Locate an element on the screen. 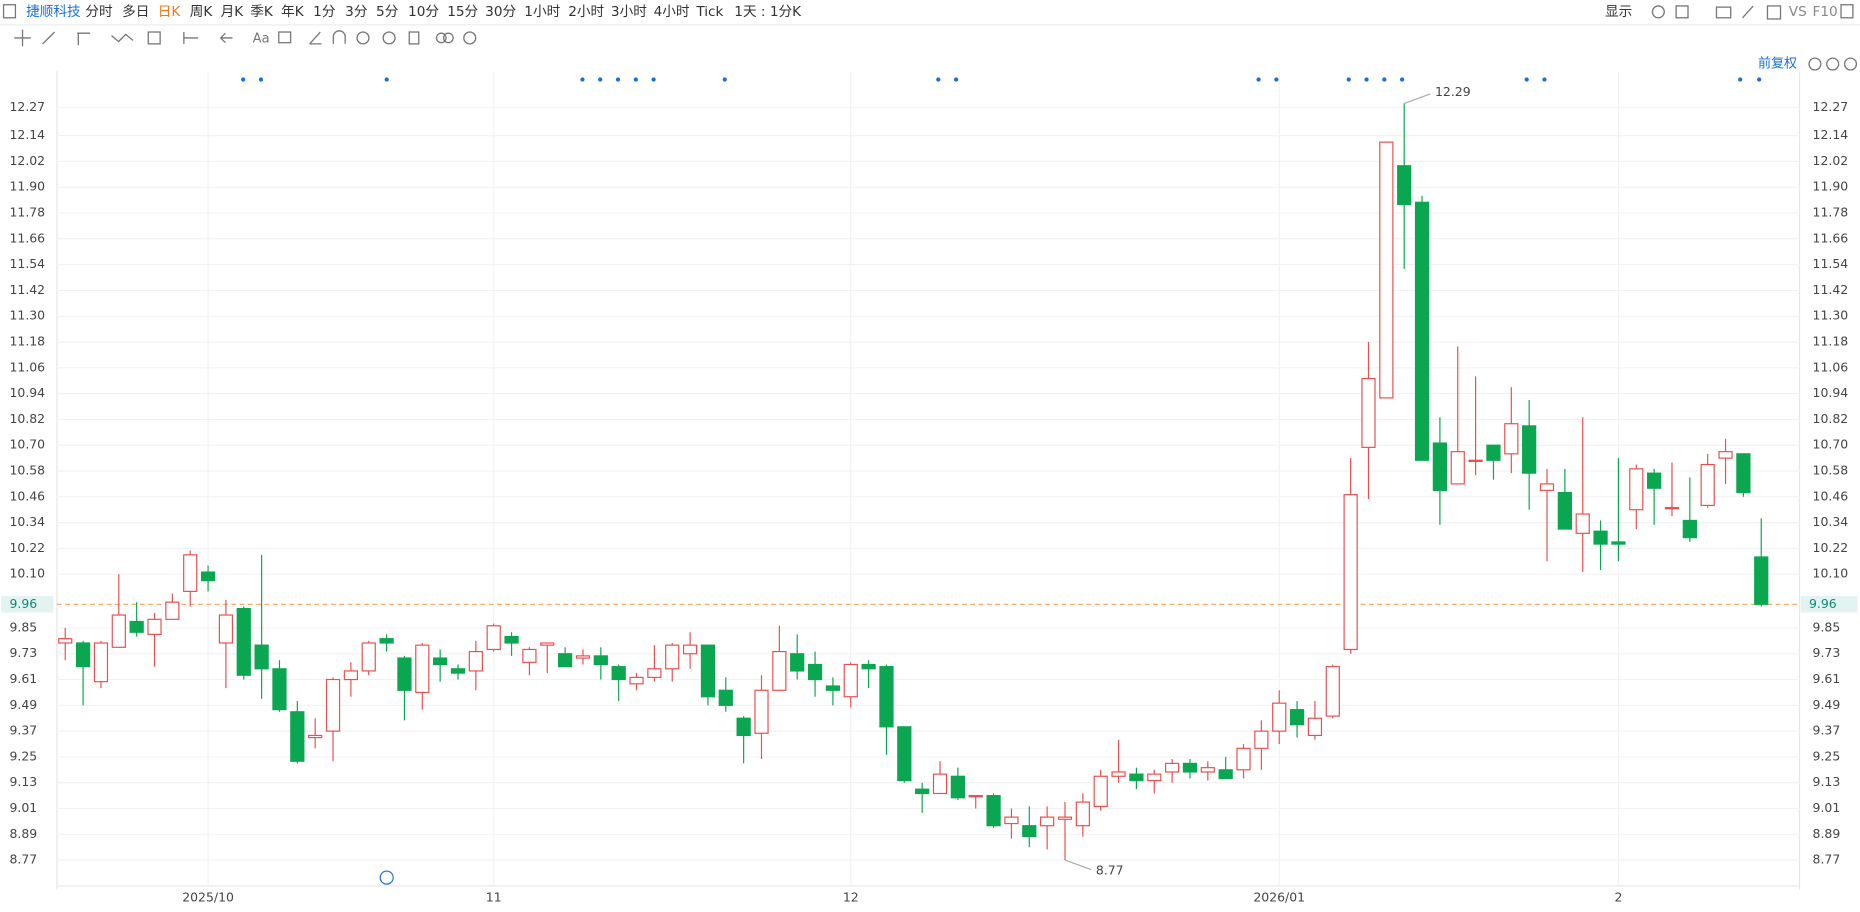 The height and width of the screenshot is (912, 1860). y2-tick-label: 9.37 is located at coordinates (1827, 730).